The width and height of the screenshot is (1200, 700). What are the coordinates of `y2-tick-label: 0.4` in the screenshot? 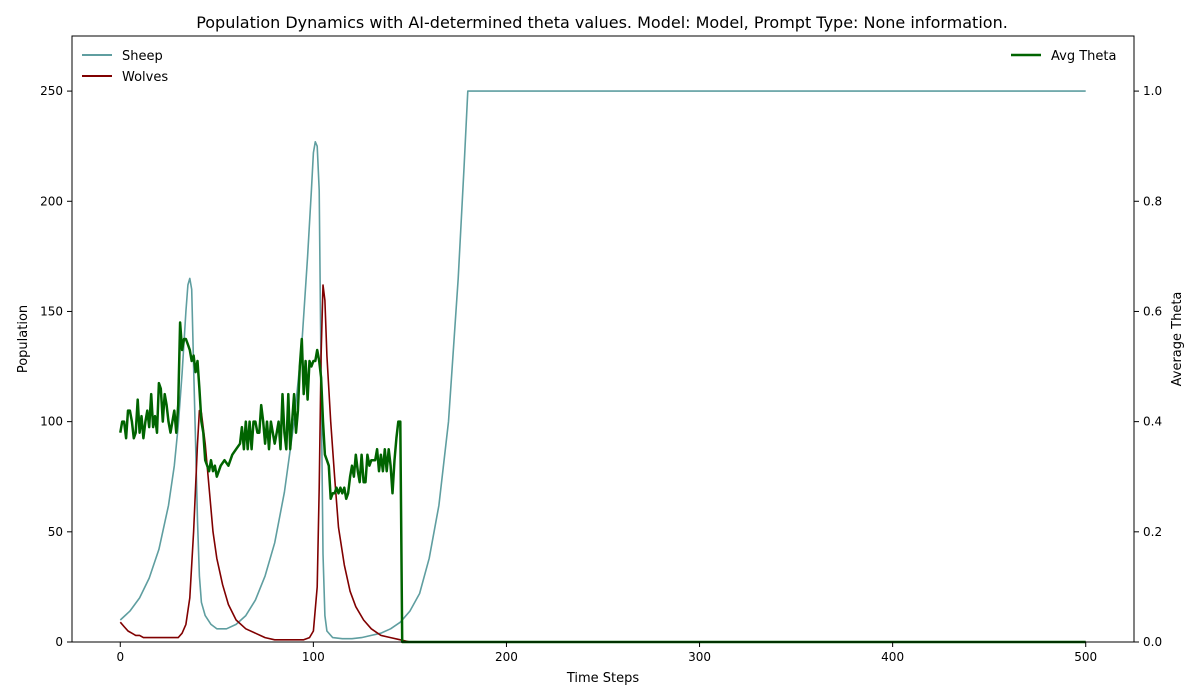 It's located at (1152, 422).